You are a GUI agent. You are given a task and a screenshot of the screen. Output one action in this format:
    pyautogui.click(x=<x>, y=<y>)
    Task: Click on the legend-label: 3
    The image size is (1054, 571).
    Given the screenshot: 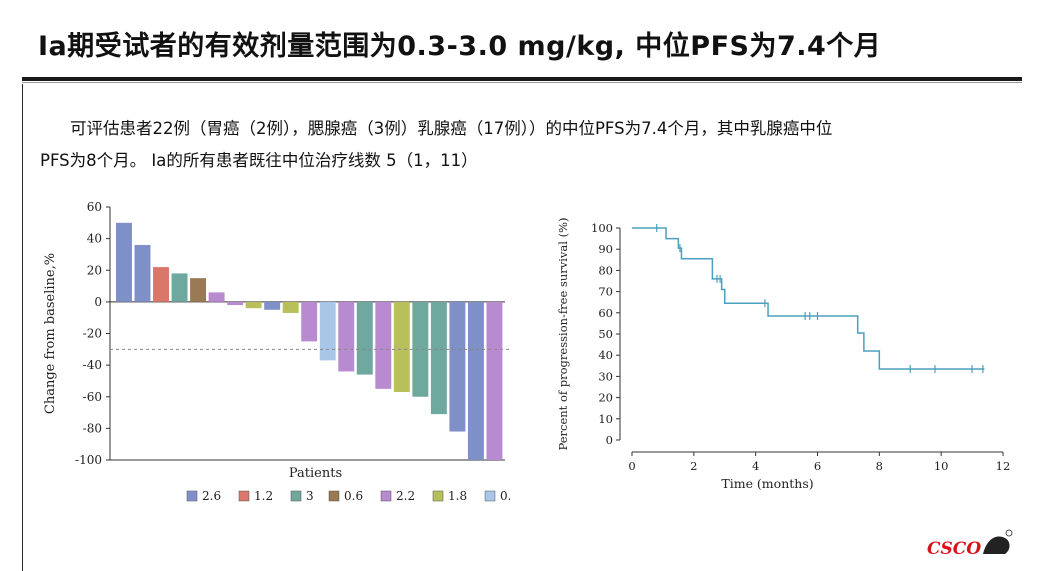 What is the action you would take?
    pyautogui.click(x=310, y=496)
    